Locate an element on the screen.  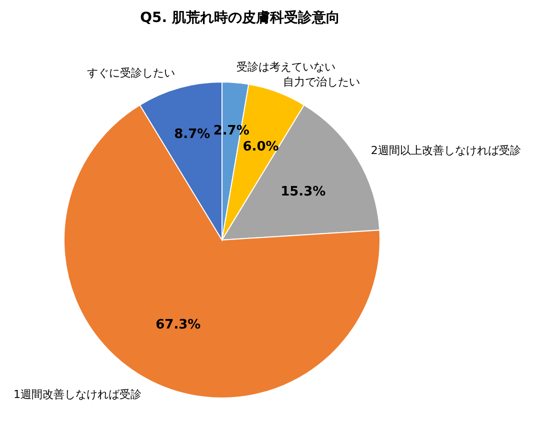
data-label: 8.7% is located at coordinates (192, 134).